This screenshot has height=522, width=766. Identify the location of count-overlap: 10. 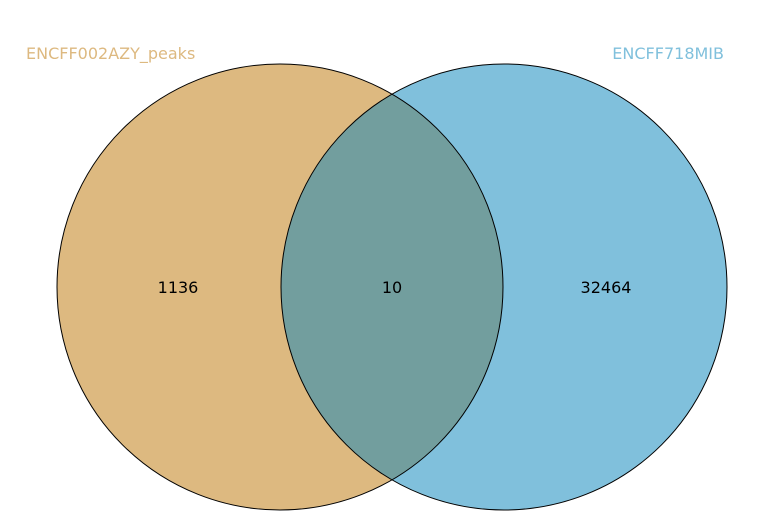
(392, 287).